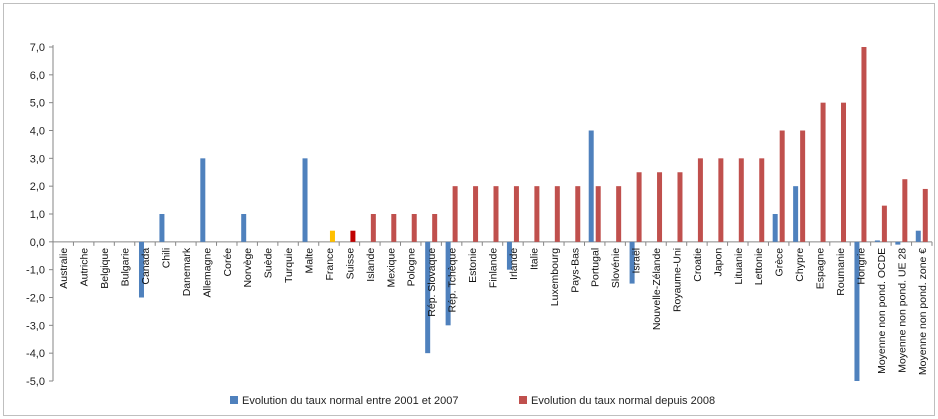 The image size is (938, 419). I want to click on x-category-label: Espagne, so click(821, 269).